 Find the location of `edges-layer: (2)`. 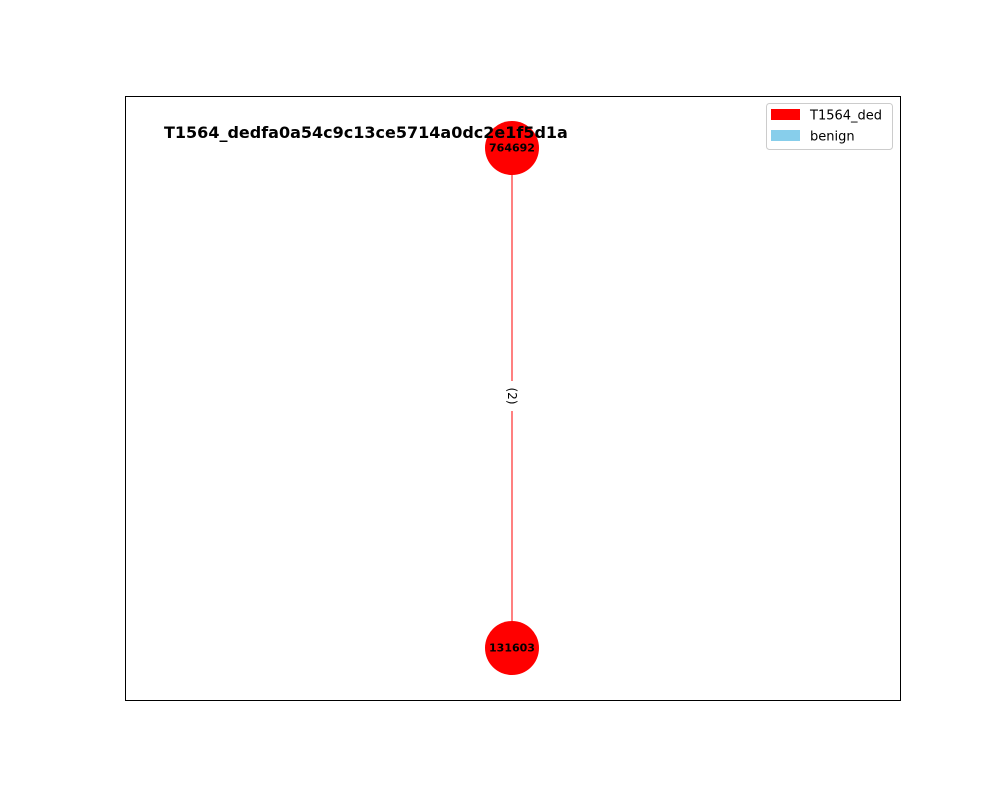

edges-layer: (2) is located at coordinates (512, 398).